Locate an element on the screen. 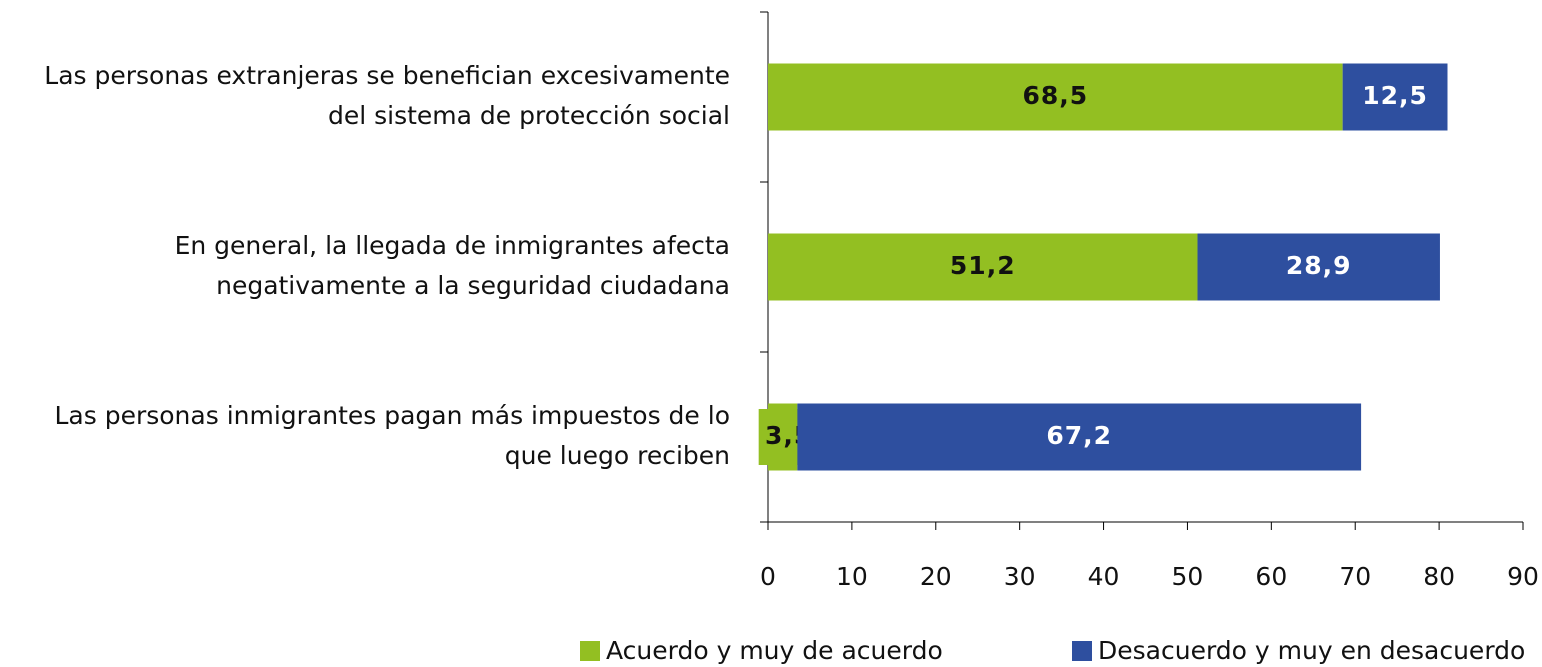  x-tick-label: 50 is located at coordinates (1188, 576).